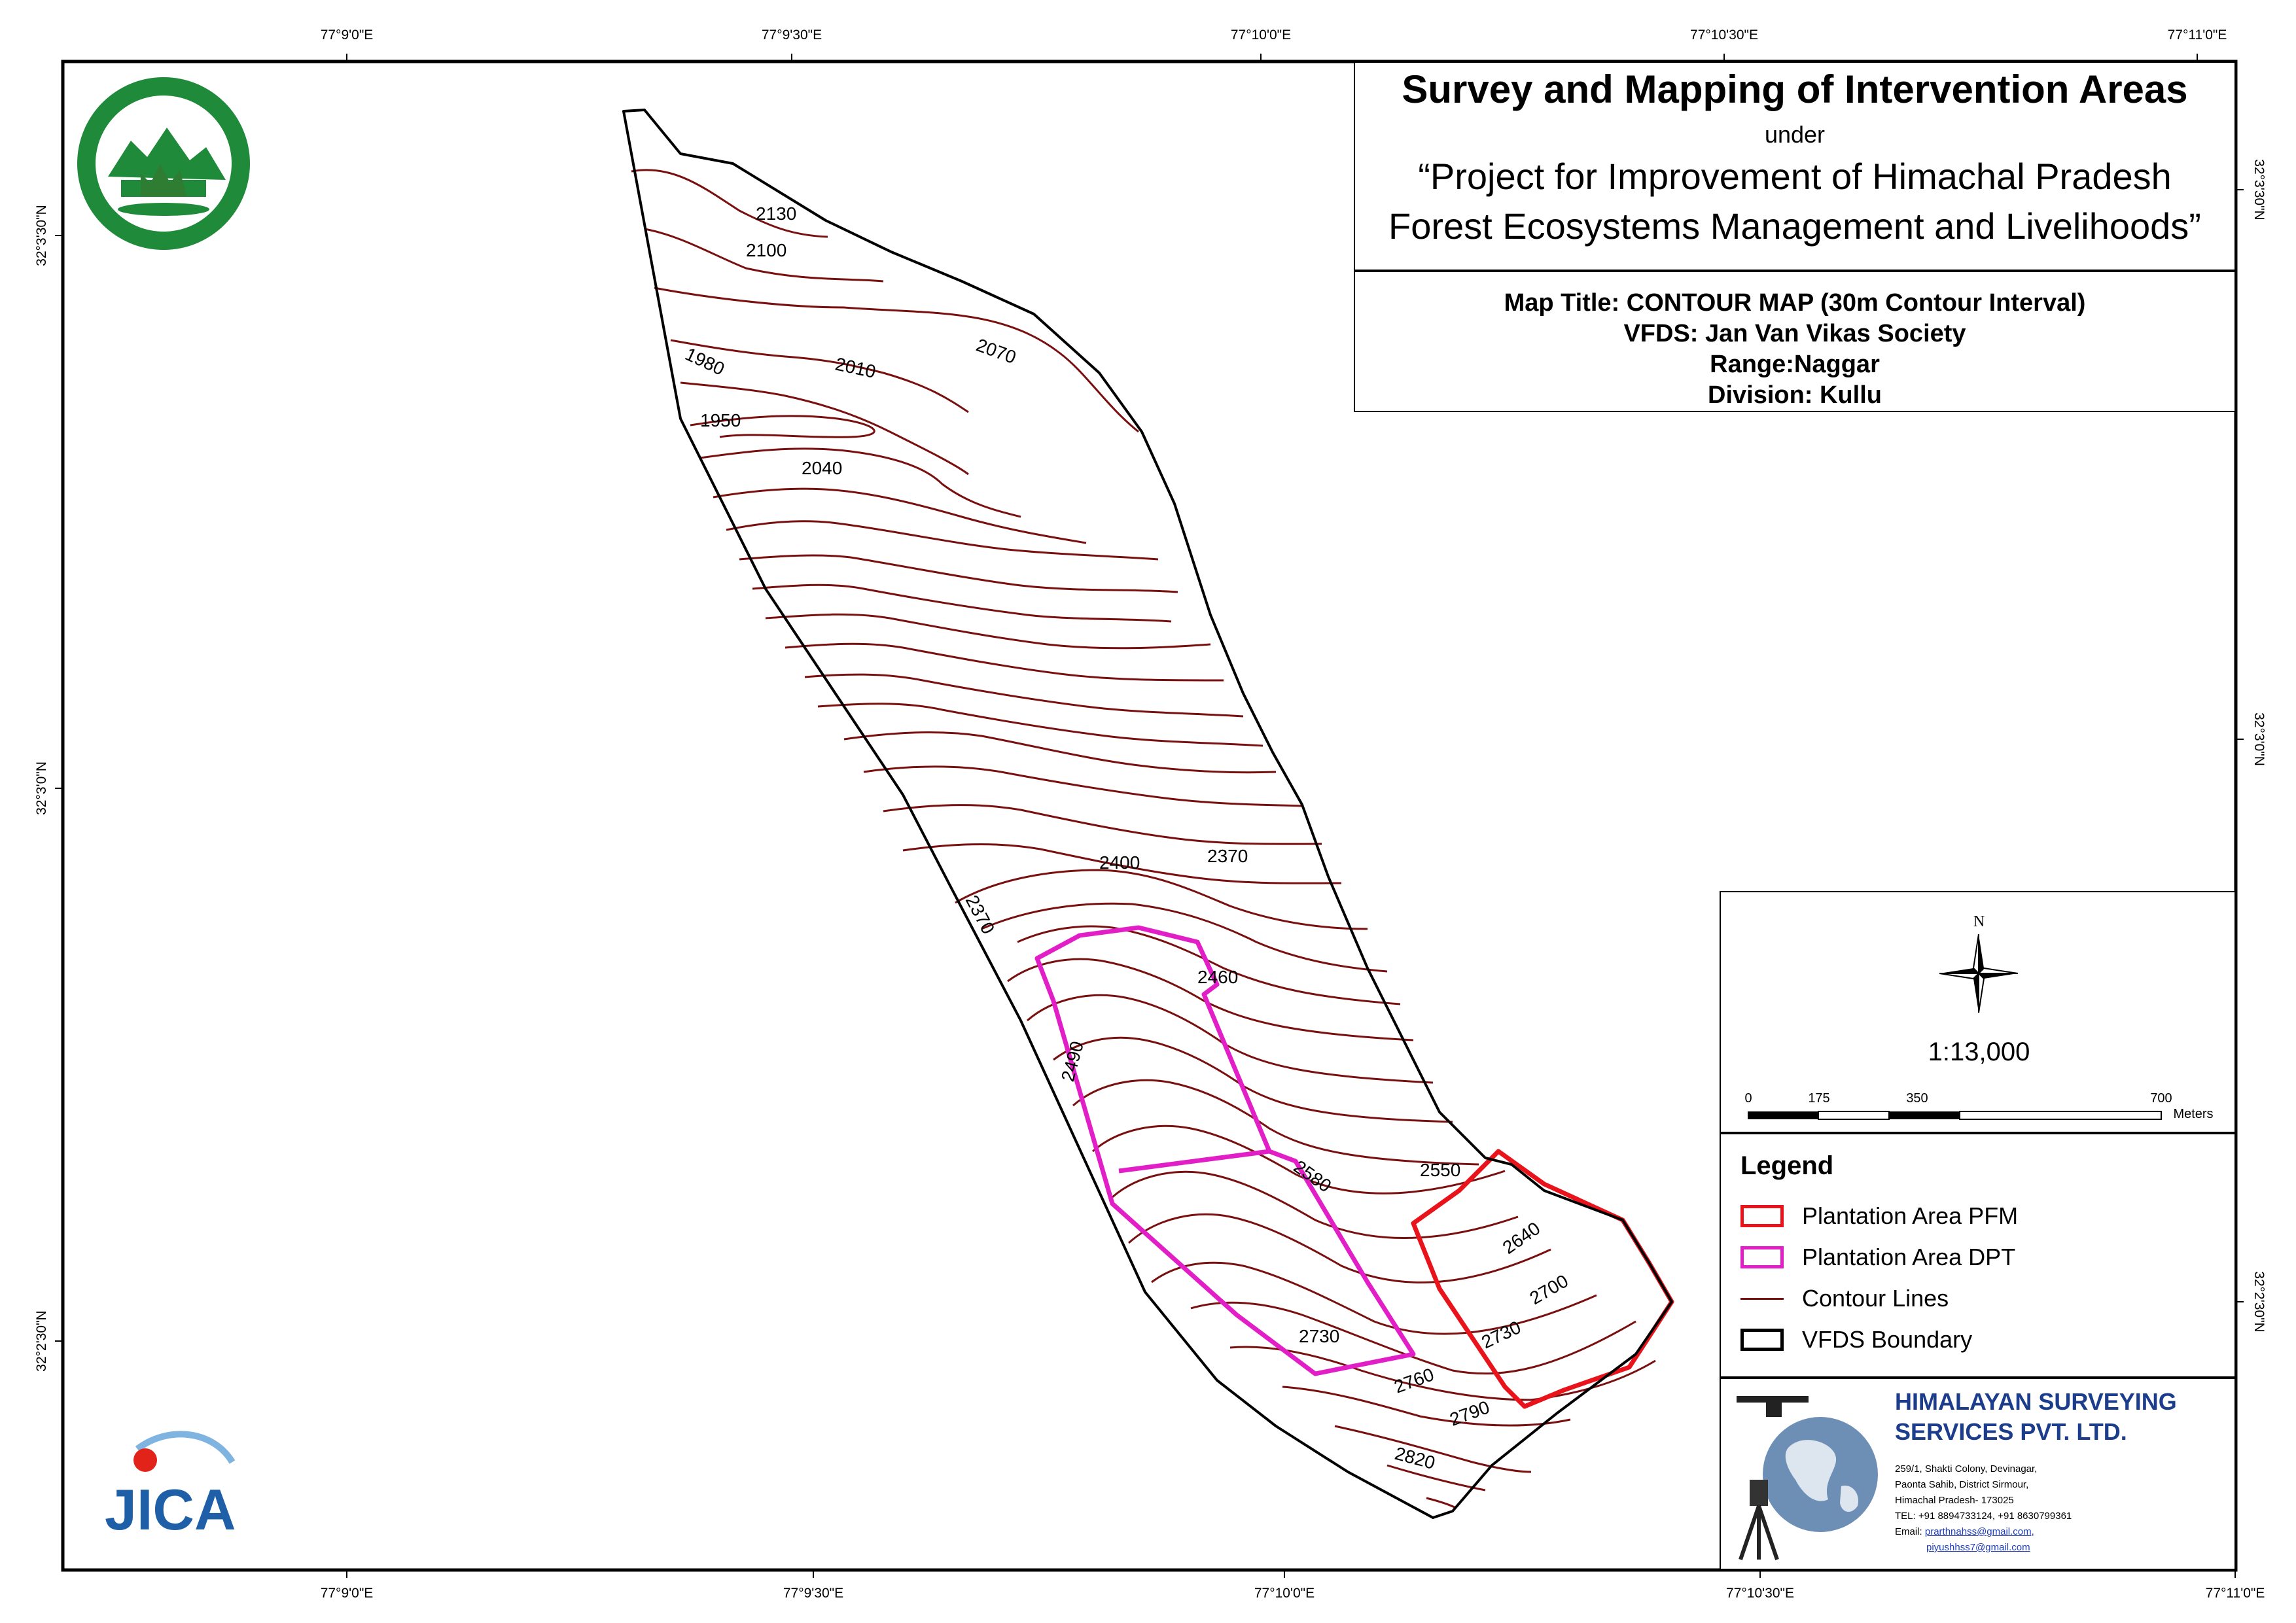 This screenshot has height=1623, width=2296. I want to click on lon-top-1: 77°9'0"E, so click(347, 35).